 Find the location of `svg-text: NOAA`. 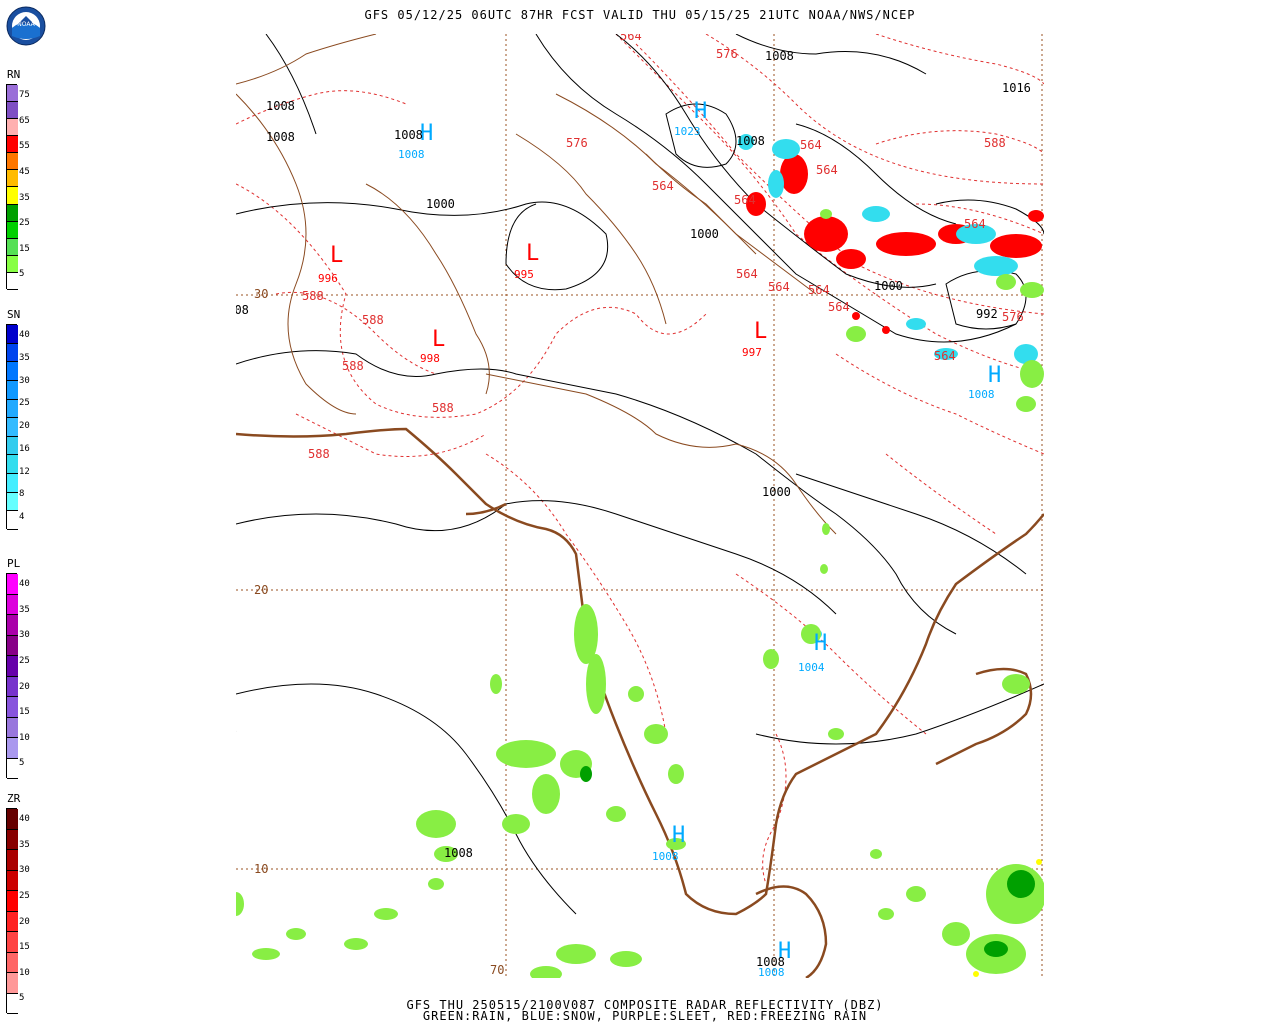

svg-text: NOAA is located at coordinates (26, 24).